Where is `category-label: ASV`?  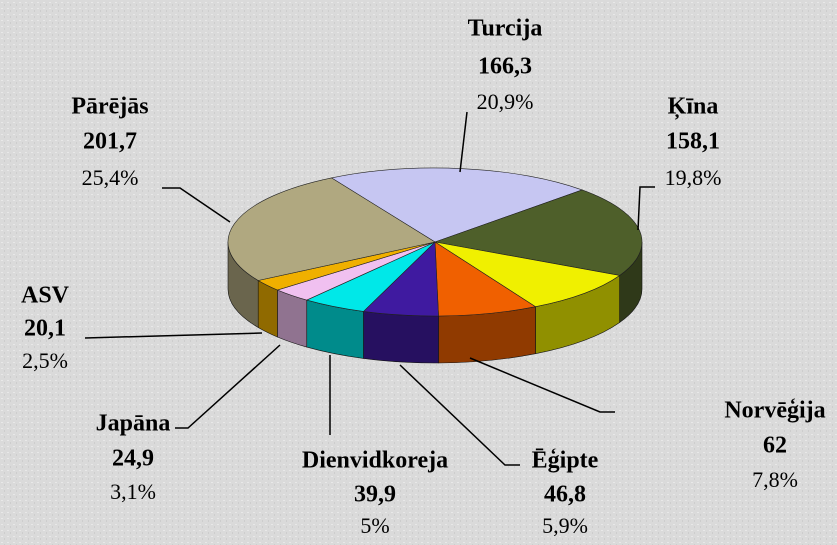 category-label: ASV is located at coordinates (45, 296).